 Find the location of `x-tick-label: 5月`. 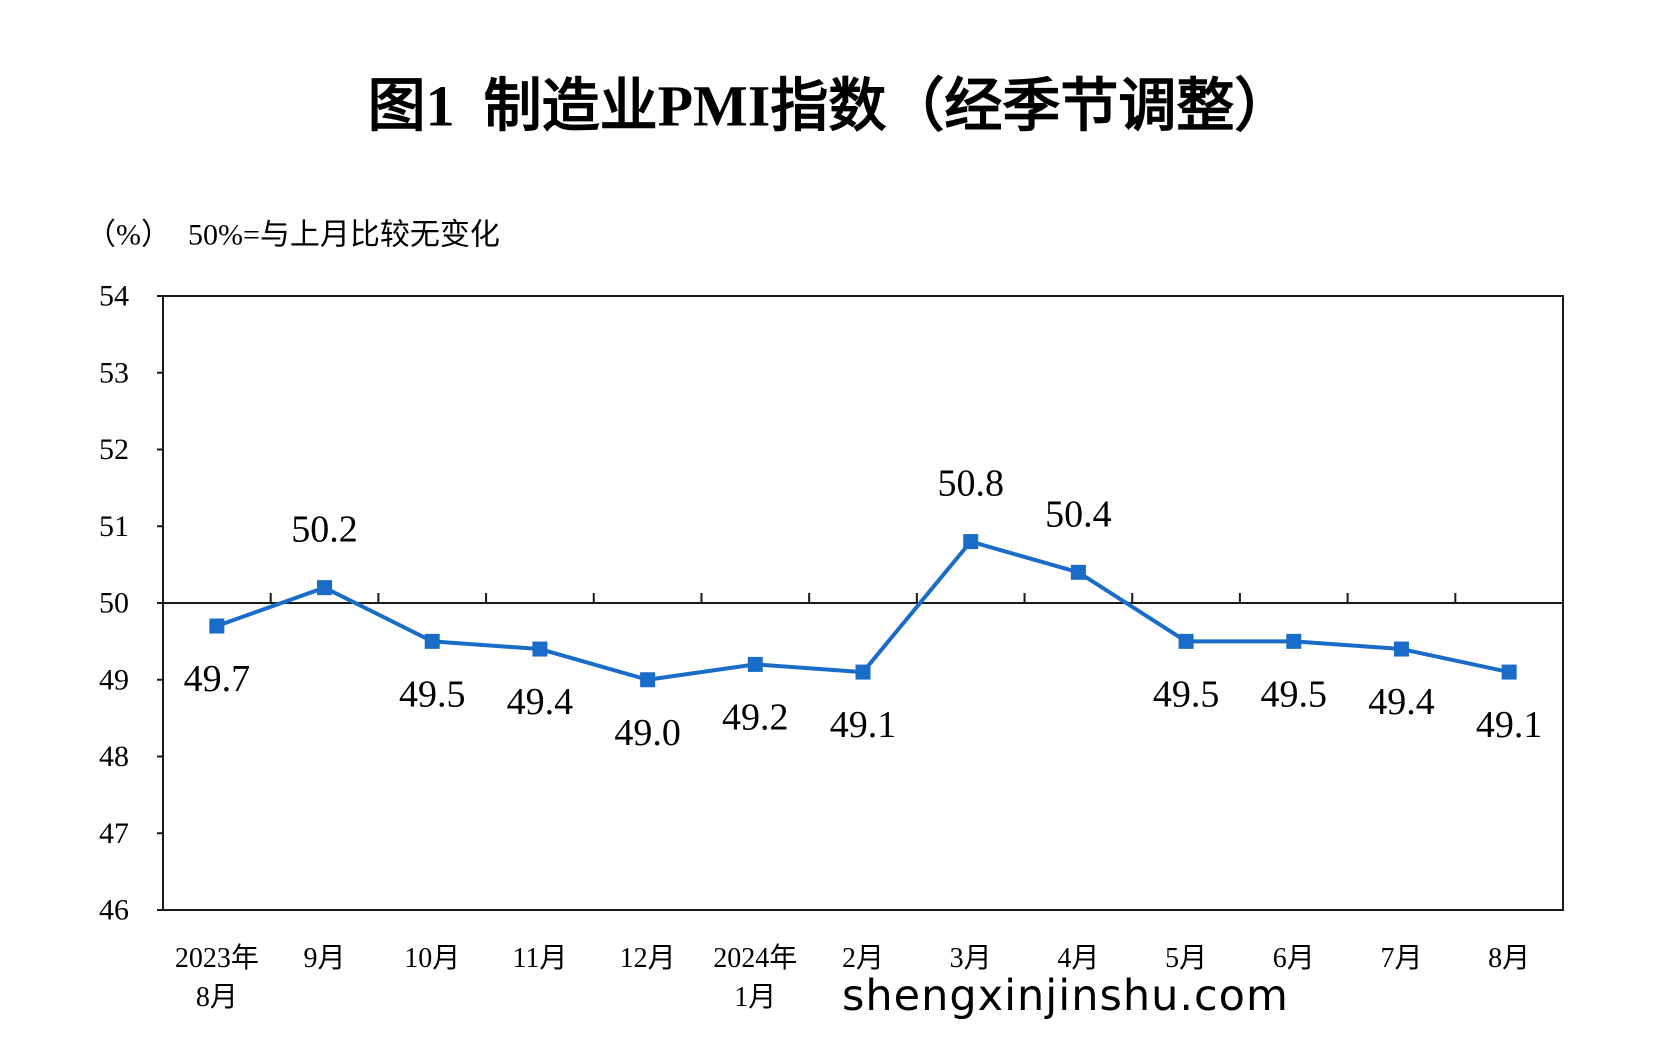

x-tick-label: 5月 is located at coordinates (1186, 958).